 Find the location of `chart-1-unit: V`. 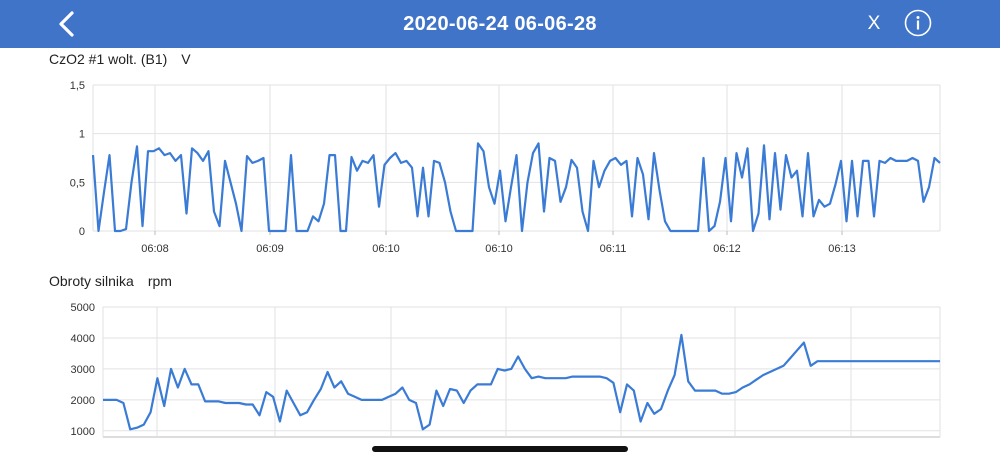

chart-1-unit: V is located at coordinates (186, 59).